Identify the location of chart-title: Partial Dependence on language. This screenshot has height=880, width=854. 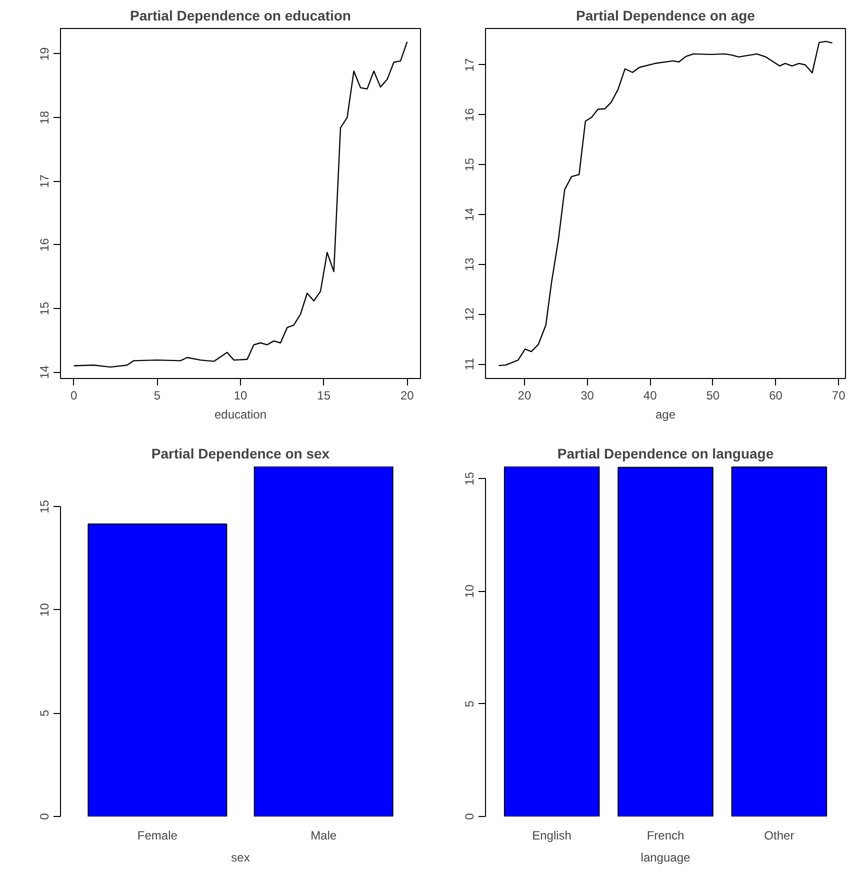
(665, 454).